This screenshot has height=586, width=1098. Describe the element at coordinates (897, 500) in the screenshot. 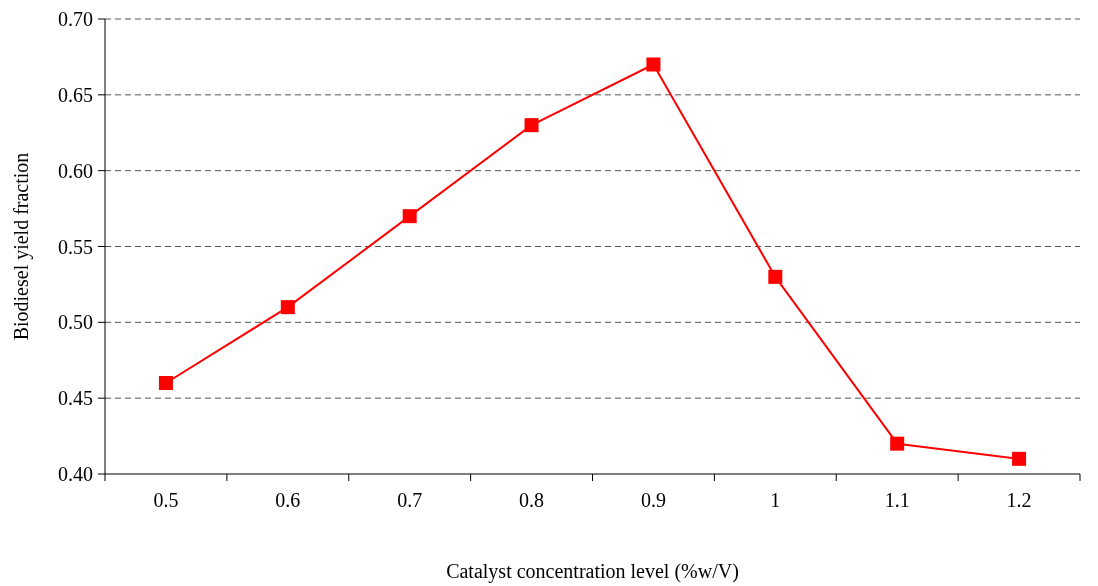

I see `x-tick-label: 1.1` at that location.